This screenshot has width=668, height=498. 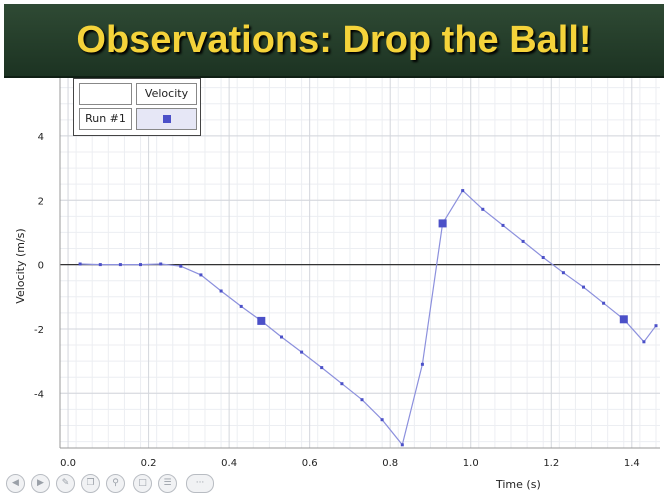 What do you see at coordinates (200, 483) in the screenshot?
I see `more-icon: ···` at bounding box center [200, 483].